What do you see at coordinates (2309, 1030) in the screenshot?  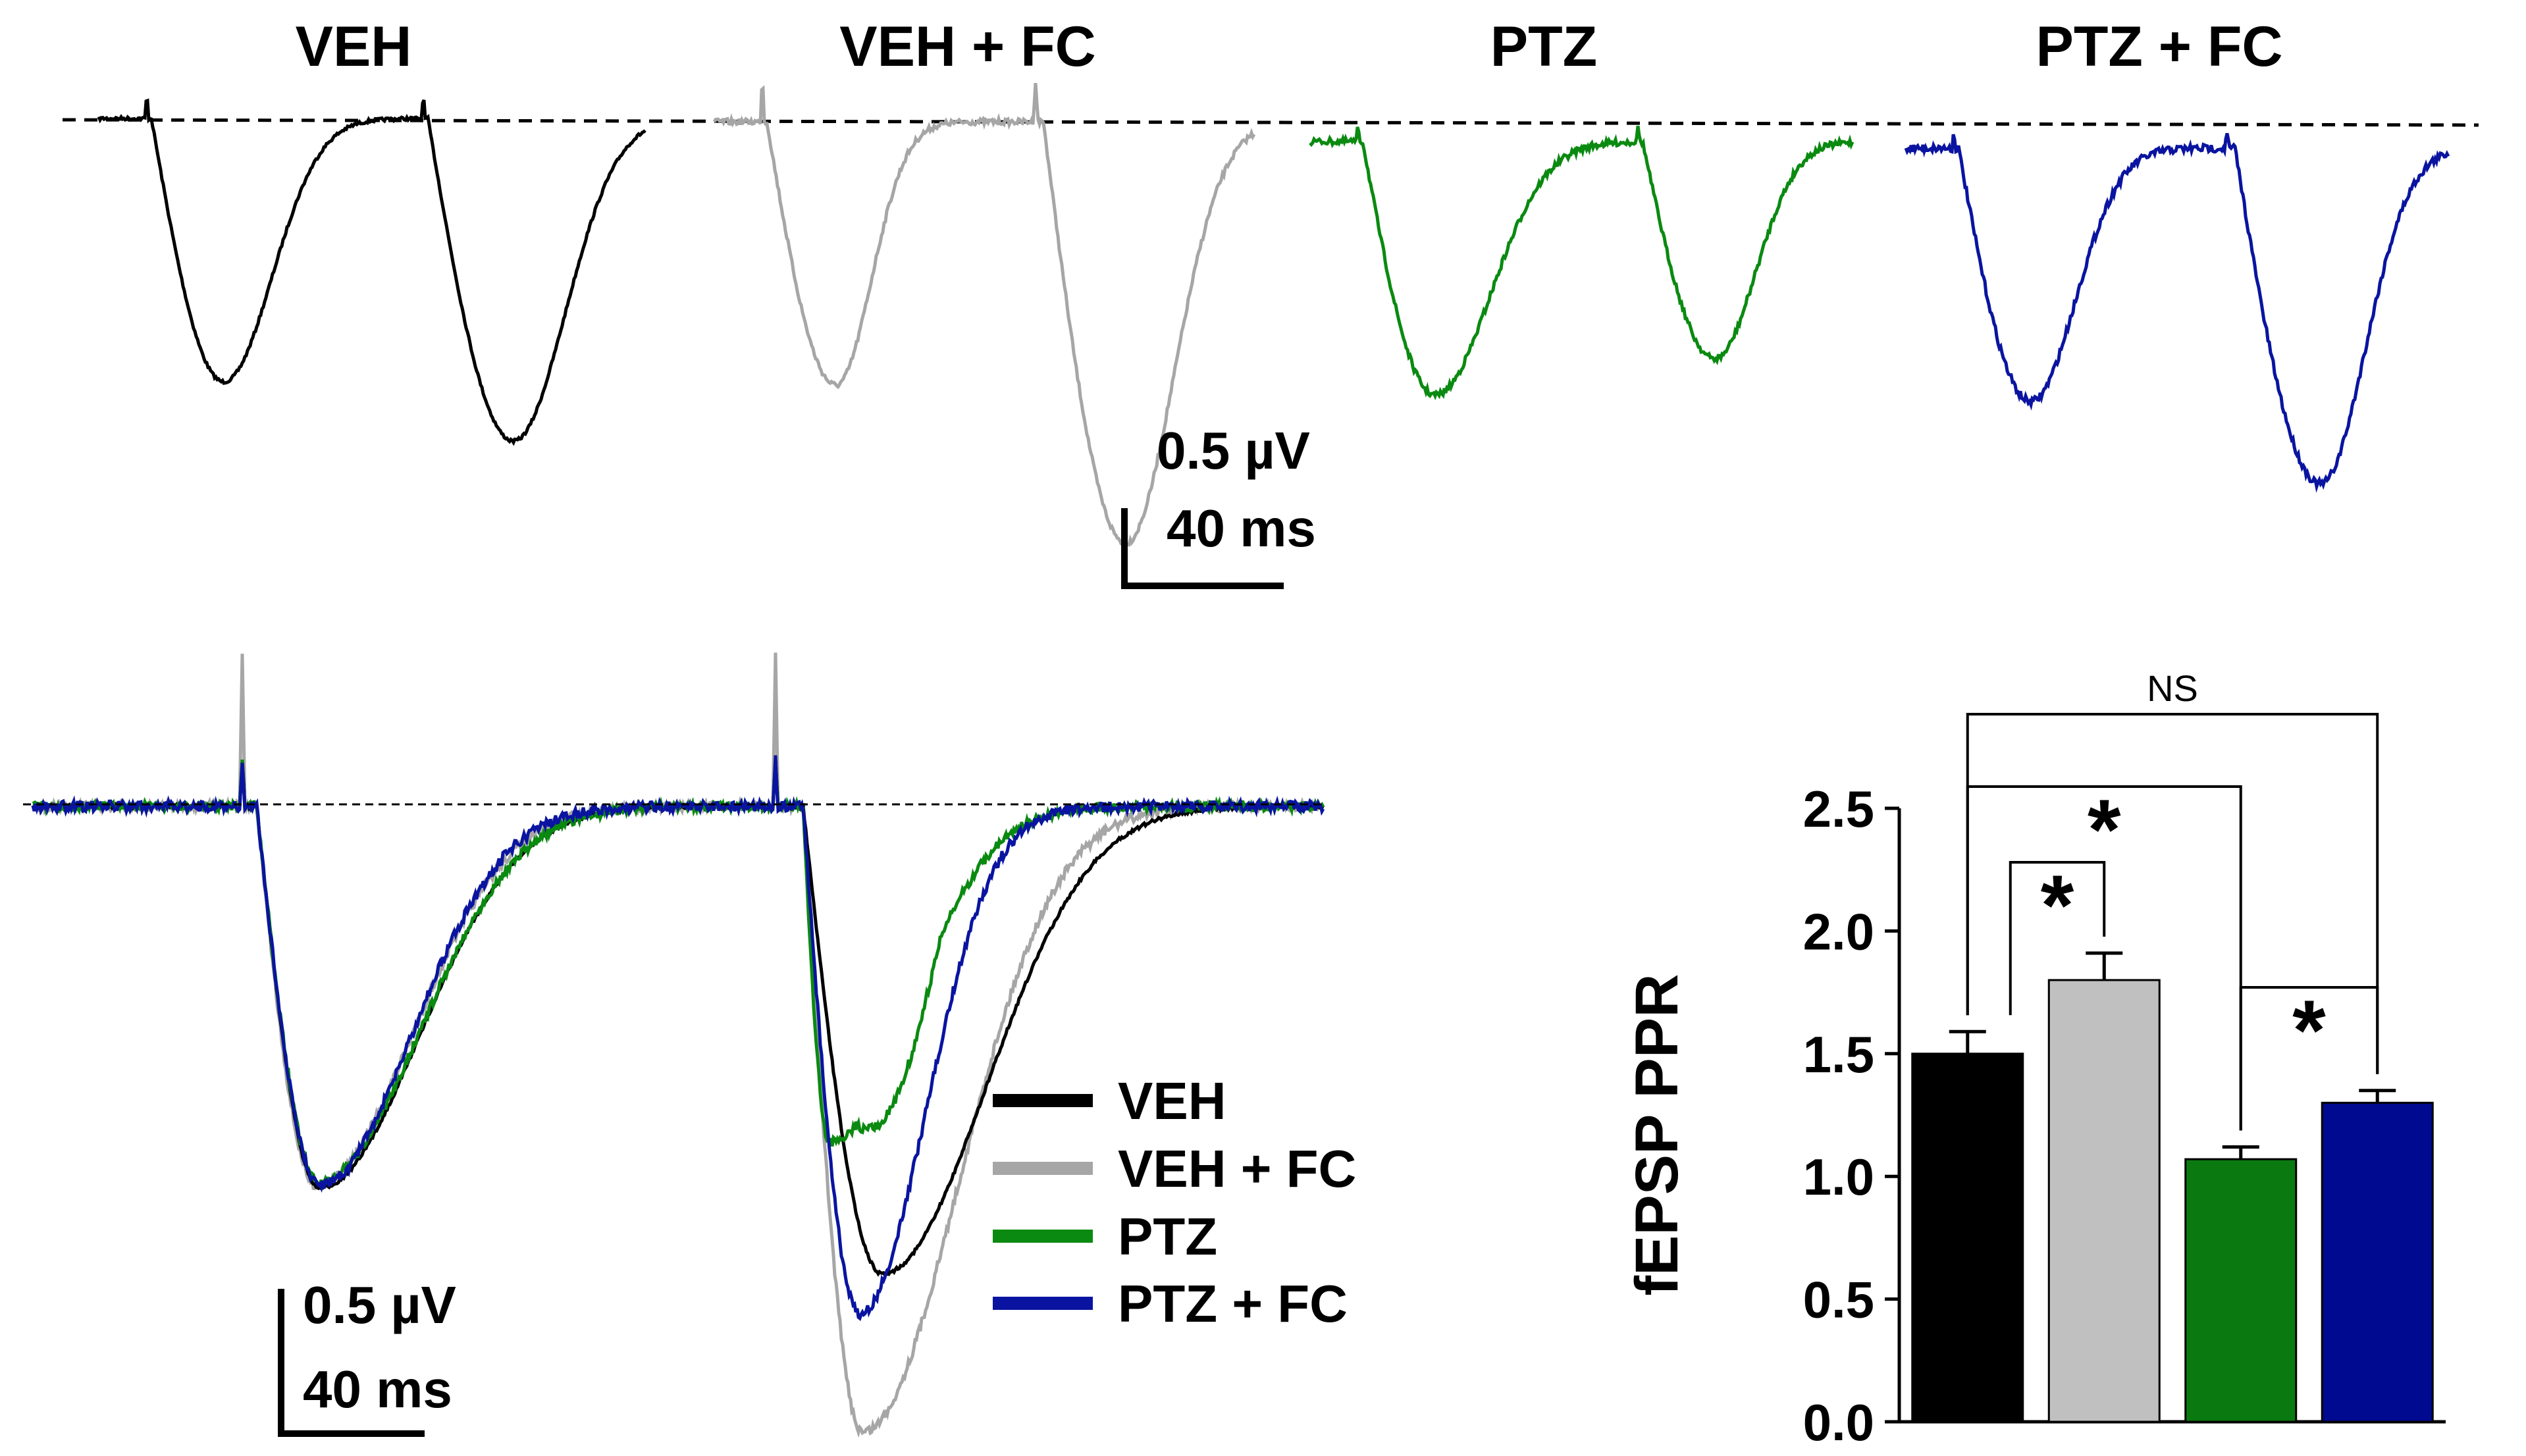 I see `significance-label-2: *` at bounding box center [2309, 1030].